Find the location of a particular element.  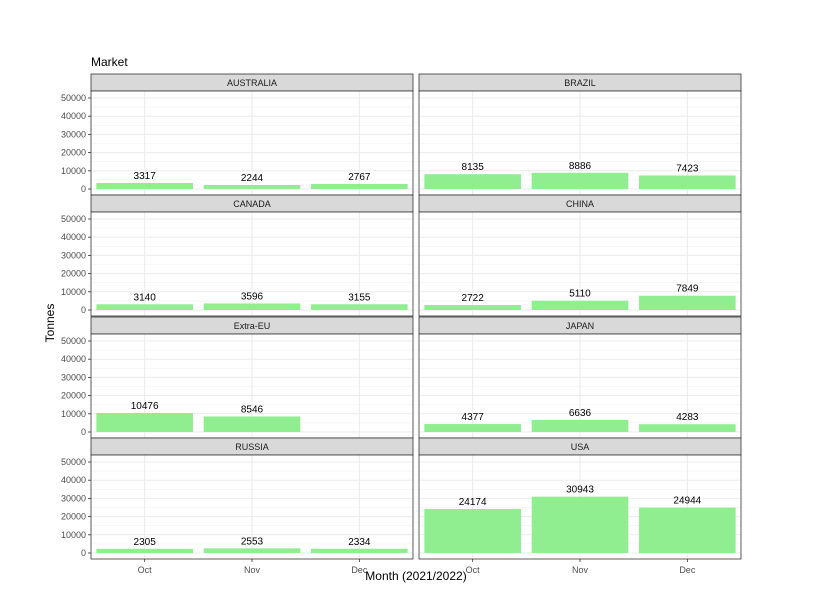

facet-panel: JAPAN 4377 6636 4283 is located at coordinates (580, 377).